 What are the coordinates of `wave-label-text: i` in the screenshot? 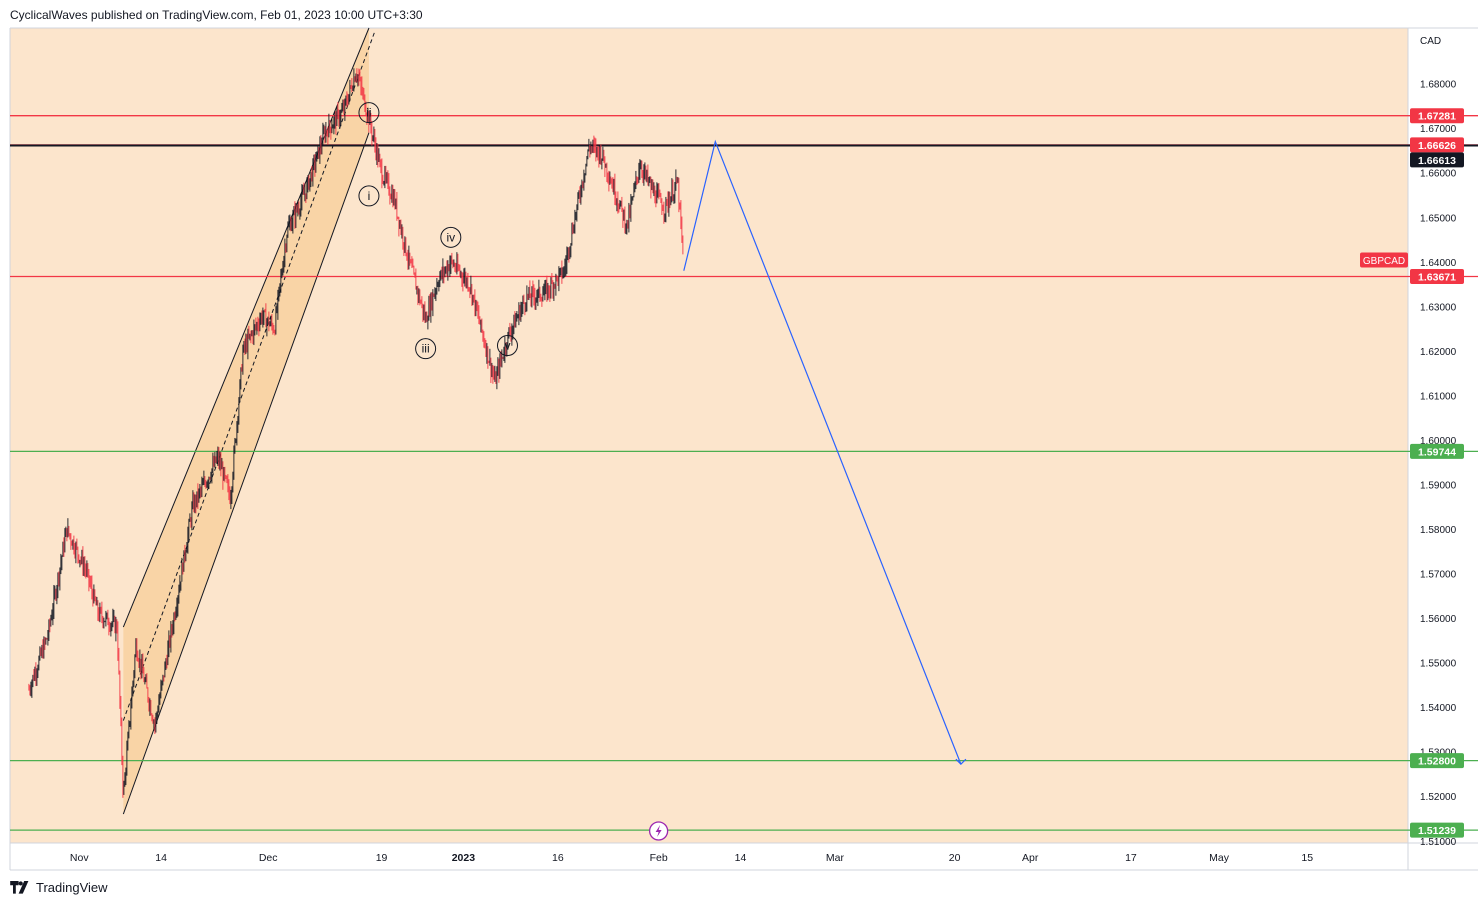 It's located at (369, 196).